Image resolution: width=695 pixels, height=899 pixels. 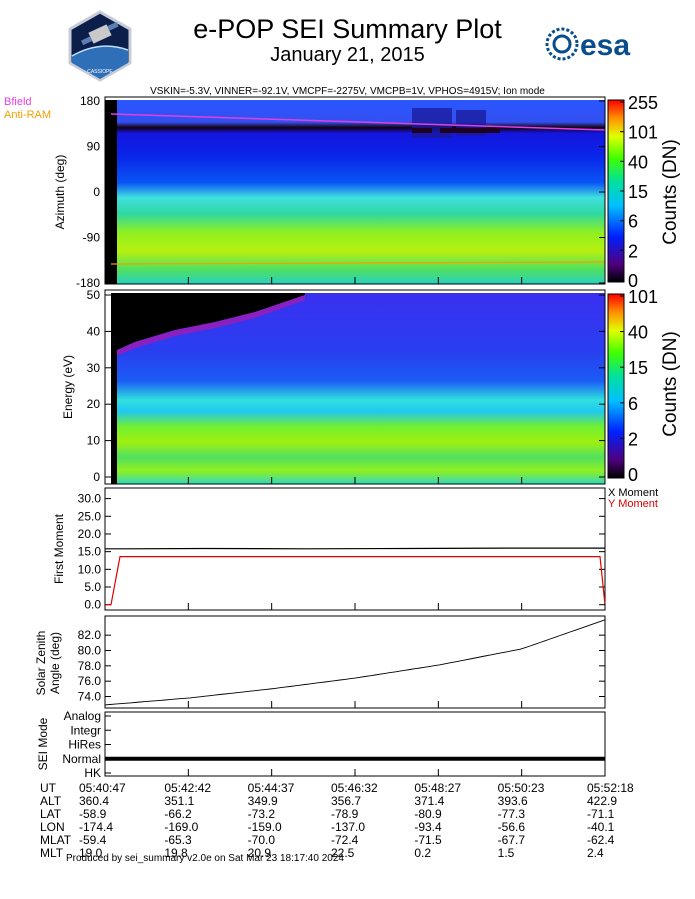 I want to click on esa-logo-text: esa, so click(x=605, y=45).